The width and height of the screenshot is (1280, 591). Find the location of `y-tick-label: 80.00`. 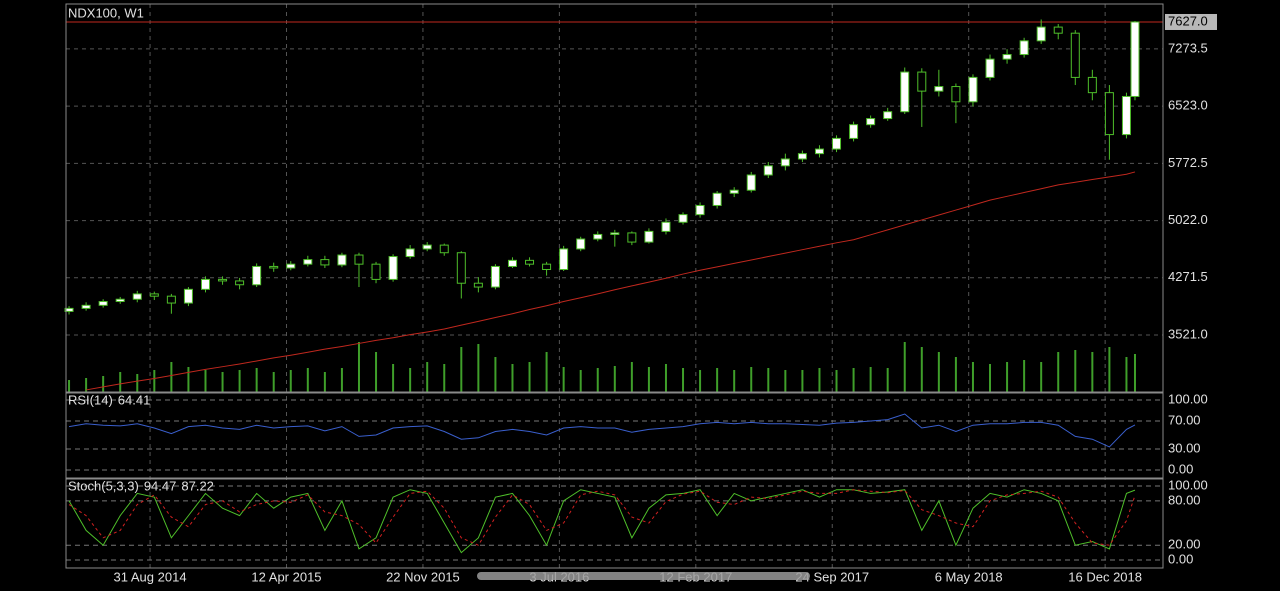

y-tick-label: 80.00 is located at coordinates (1184, 499).